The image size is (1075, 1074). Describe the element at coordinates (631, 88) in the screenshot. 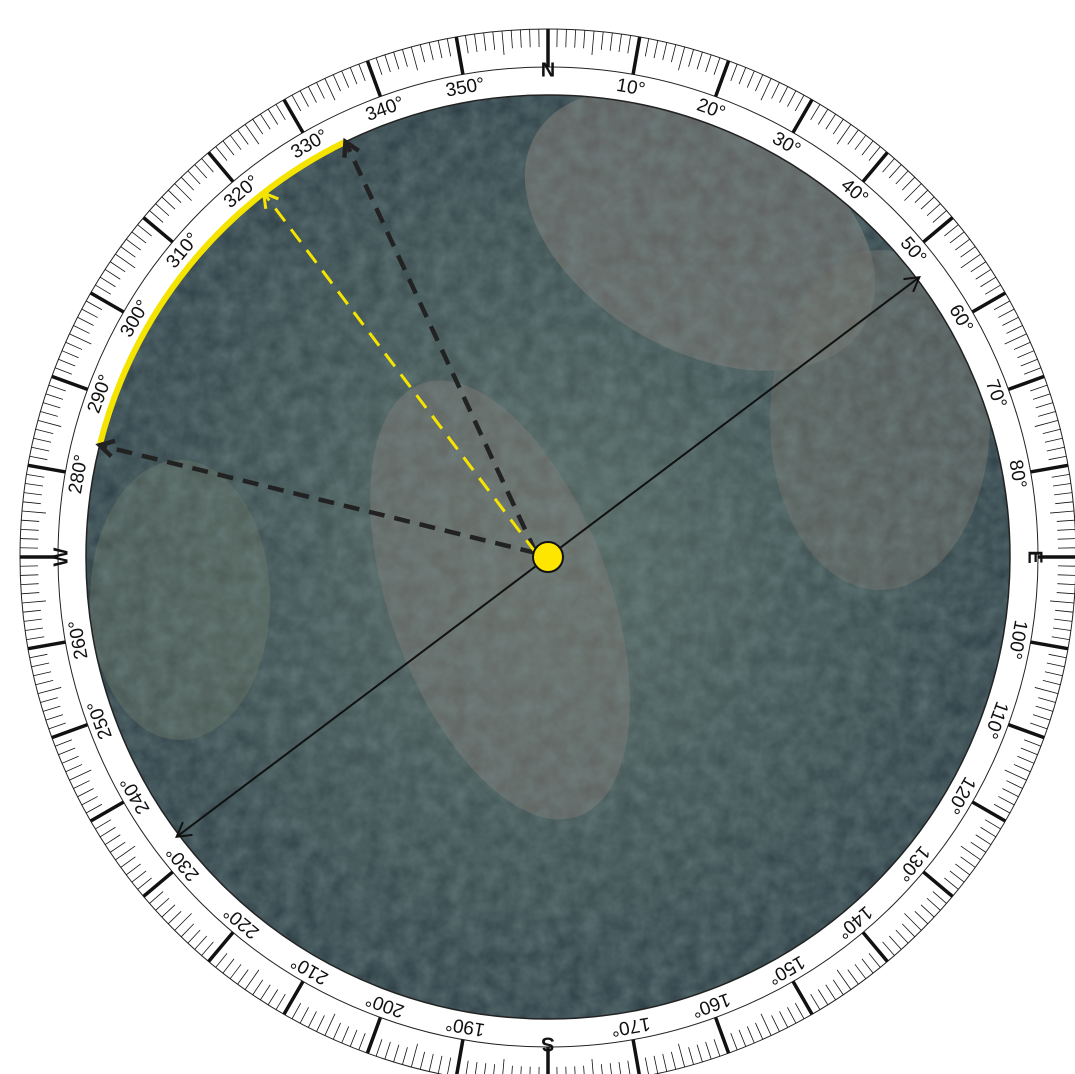

I see `degree-label: 10°` at that location.